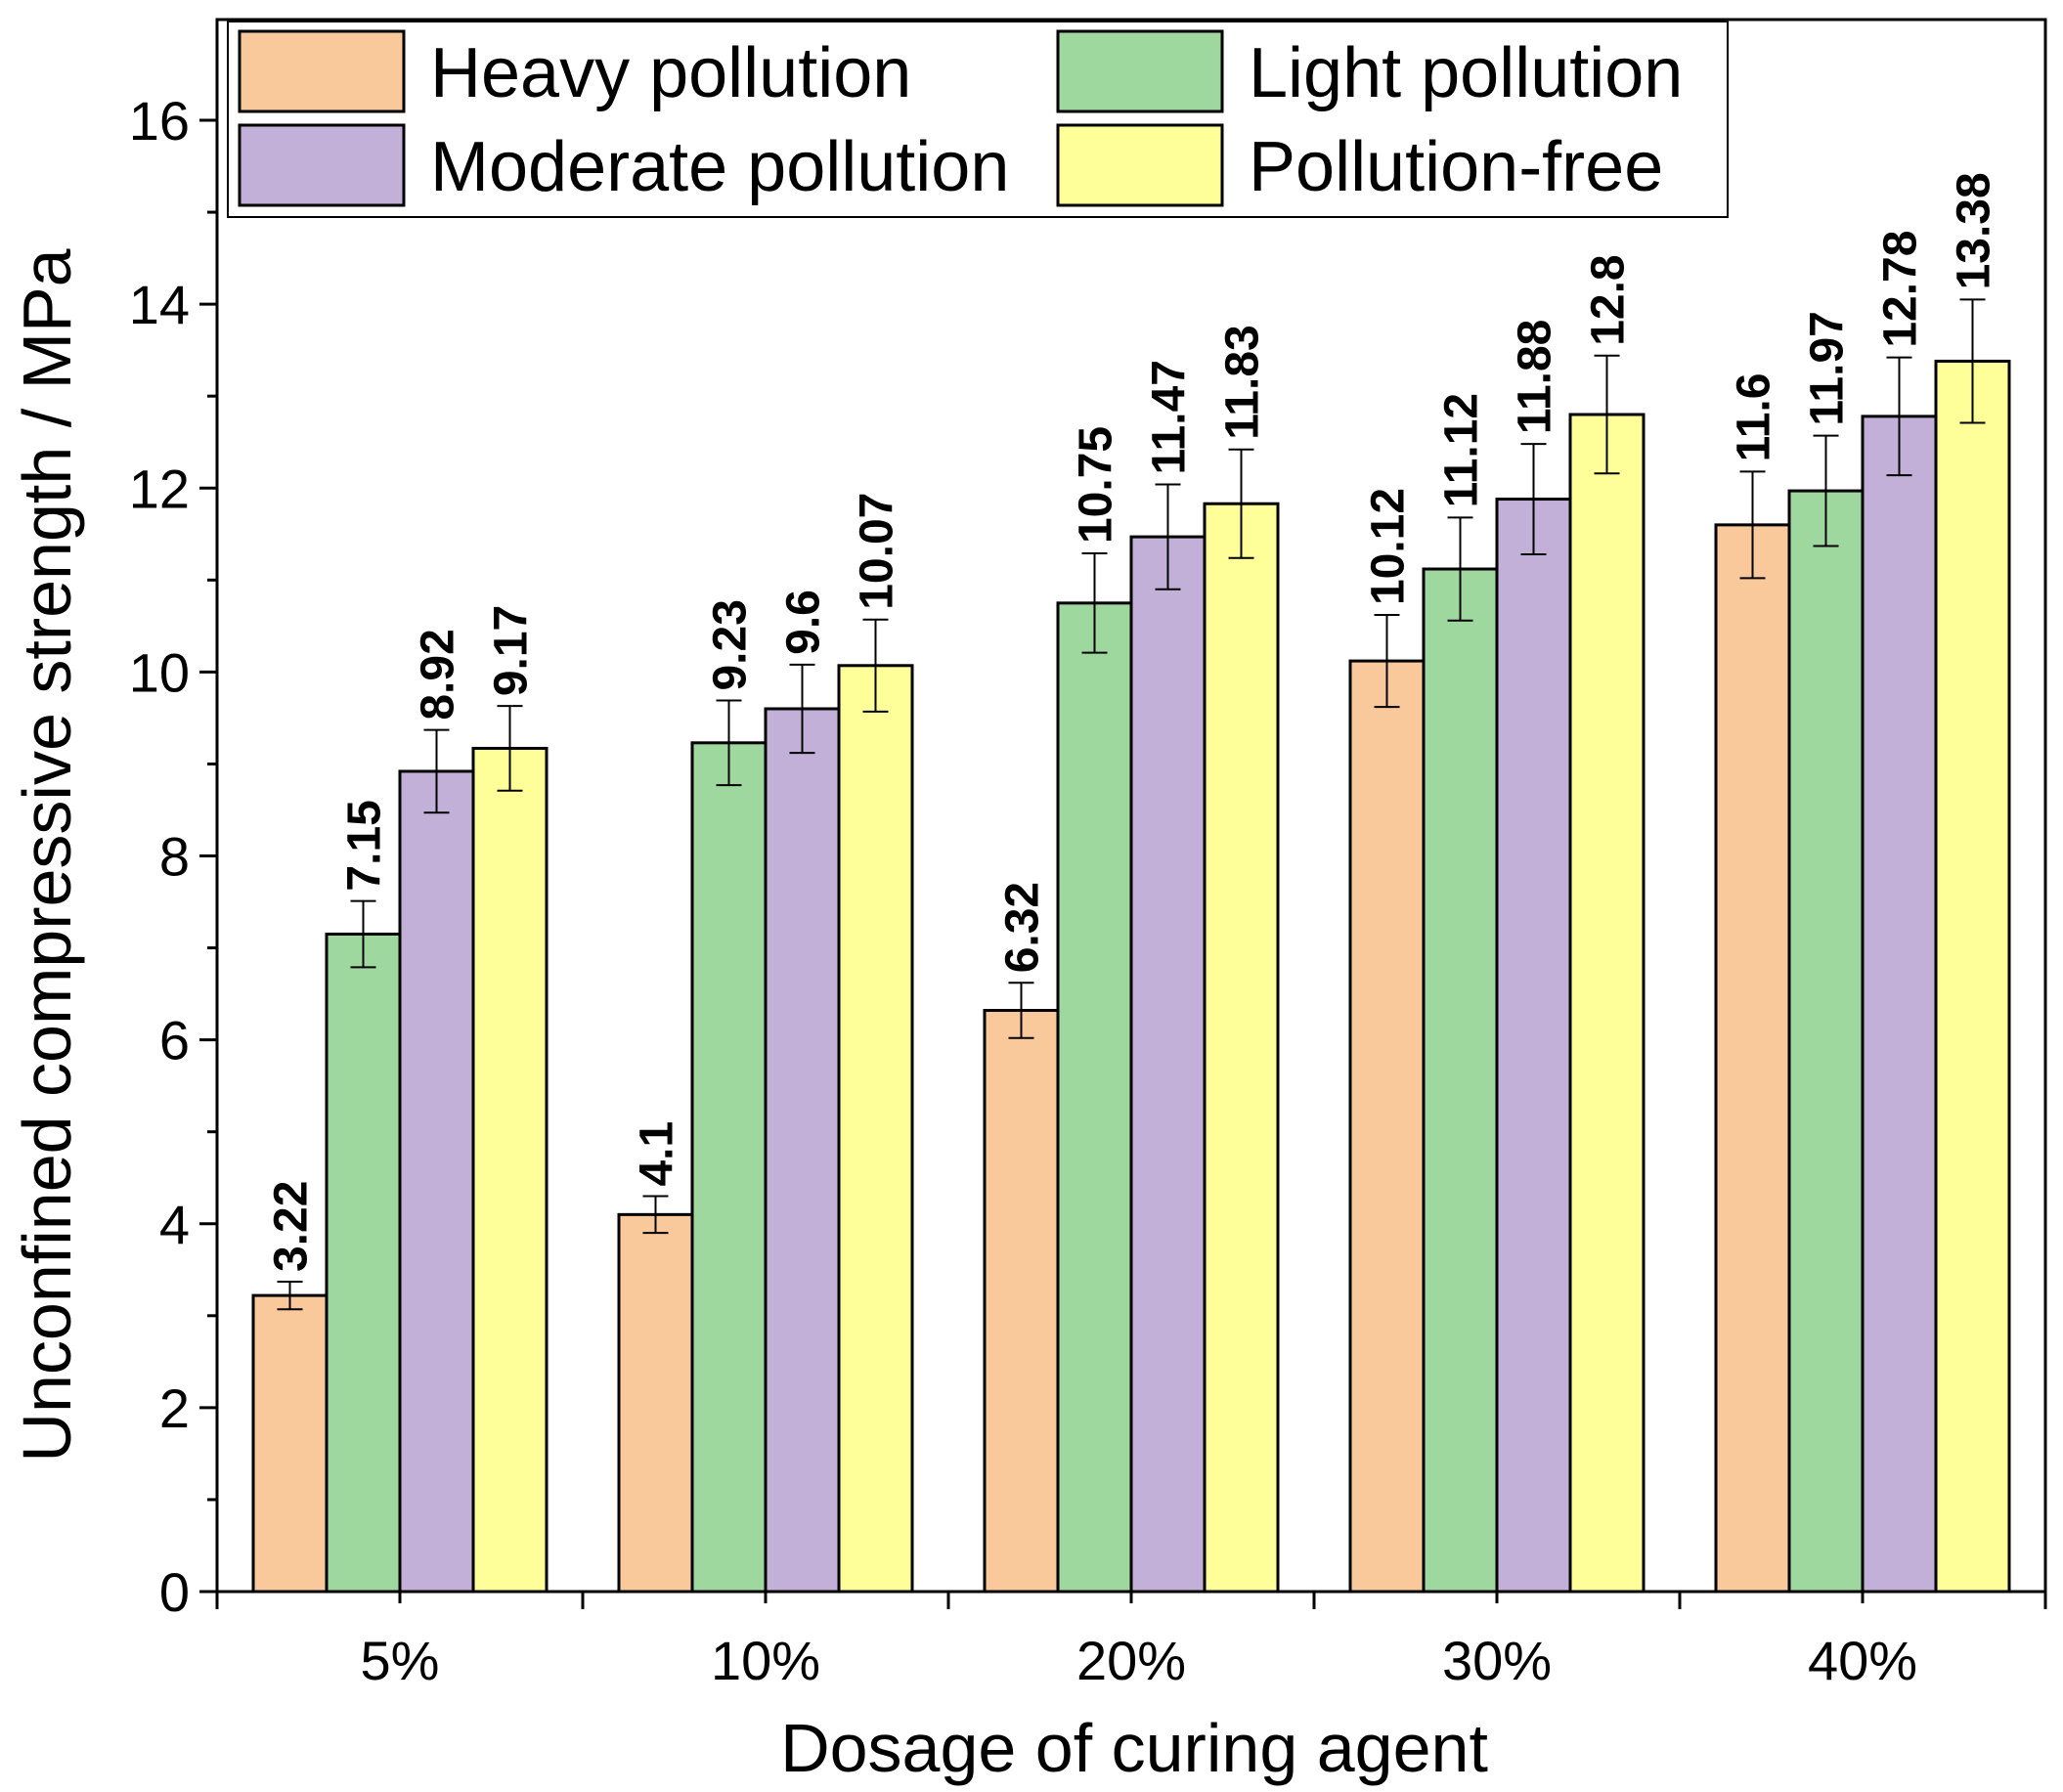 The image size is (2063, 1792). Describe the element at coordinates (765, 1660) in the screenshot. I see `x-tick-label: 10%` at that location.